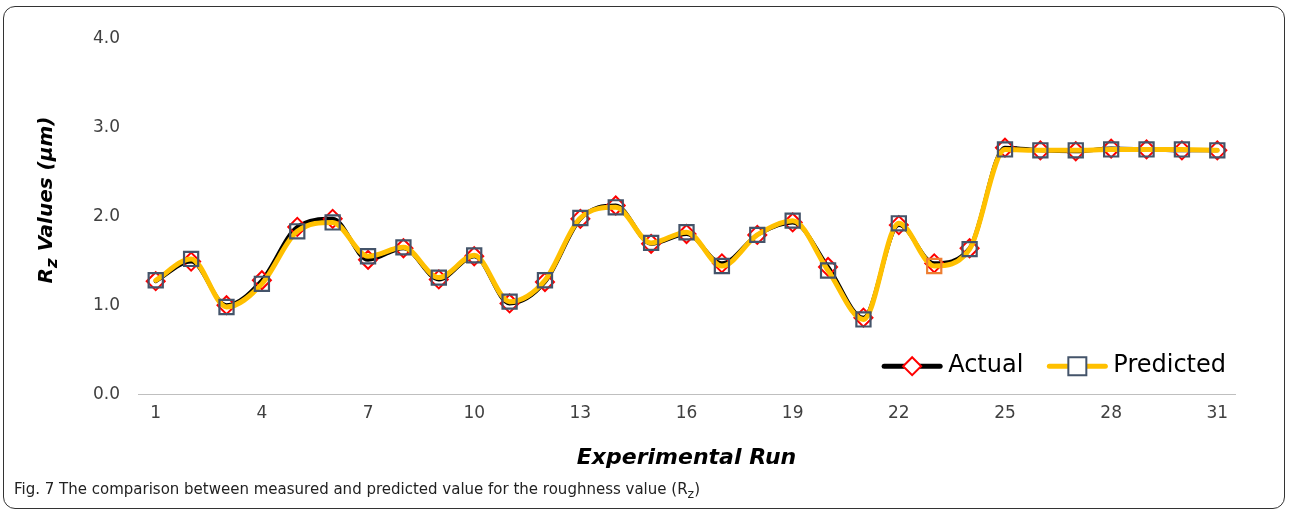  I want to click on y-tick-label: 3.0, so click(106, 125).